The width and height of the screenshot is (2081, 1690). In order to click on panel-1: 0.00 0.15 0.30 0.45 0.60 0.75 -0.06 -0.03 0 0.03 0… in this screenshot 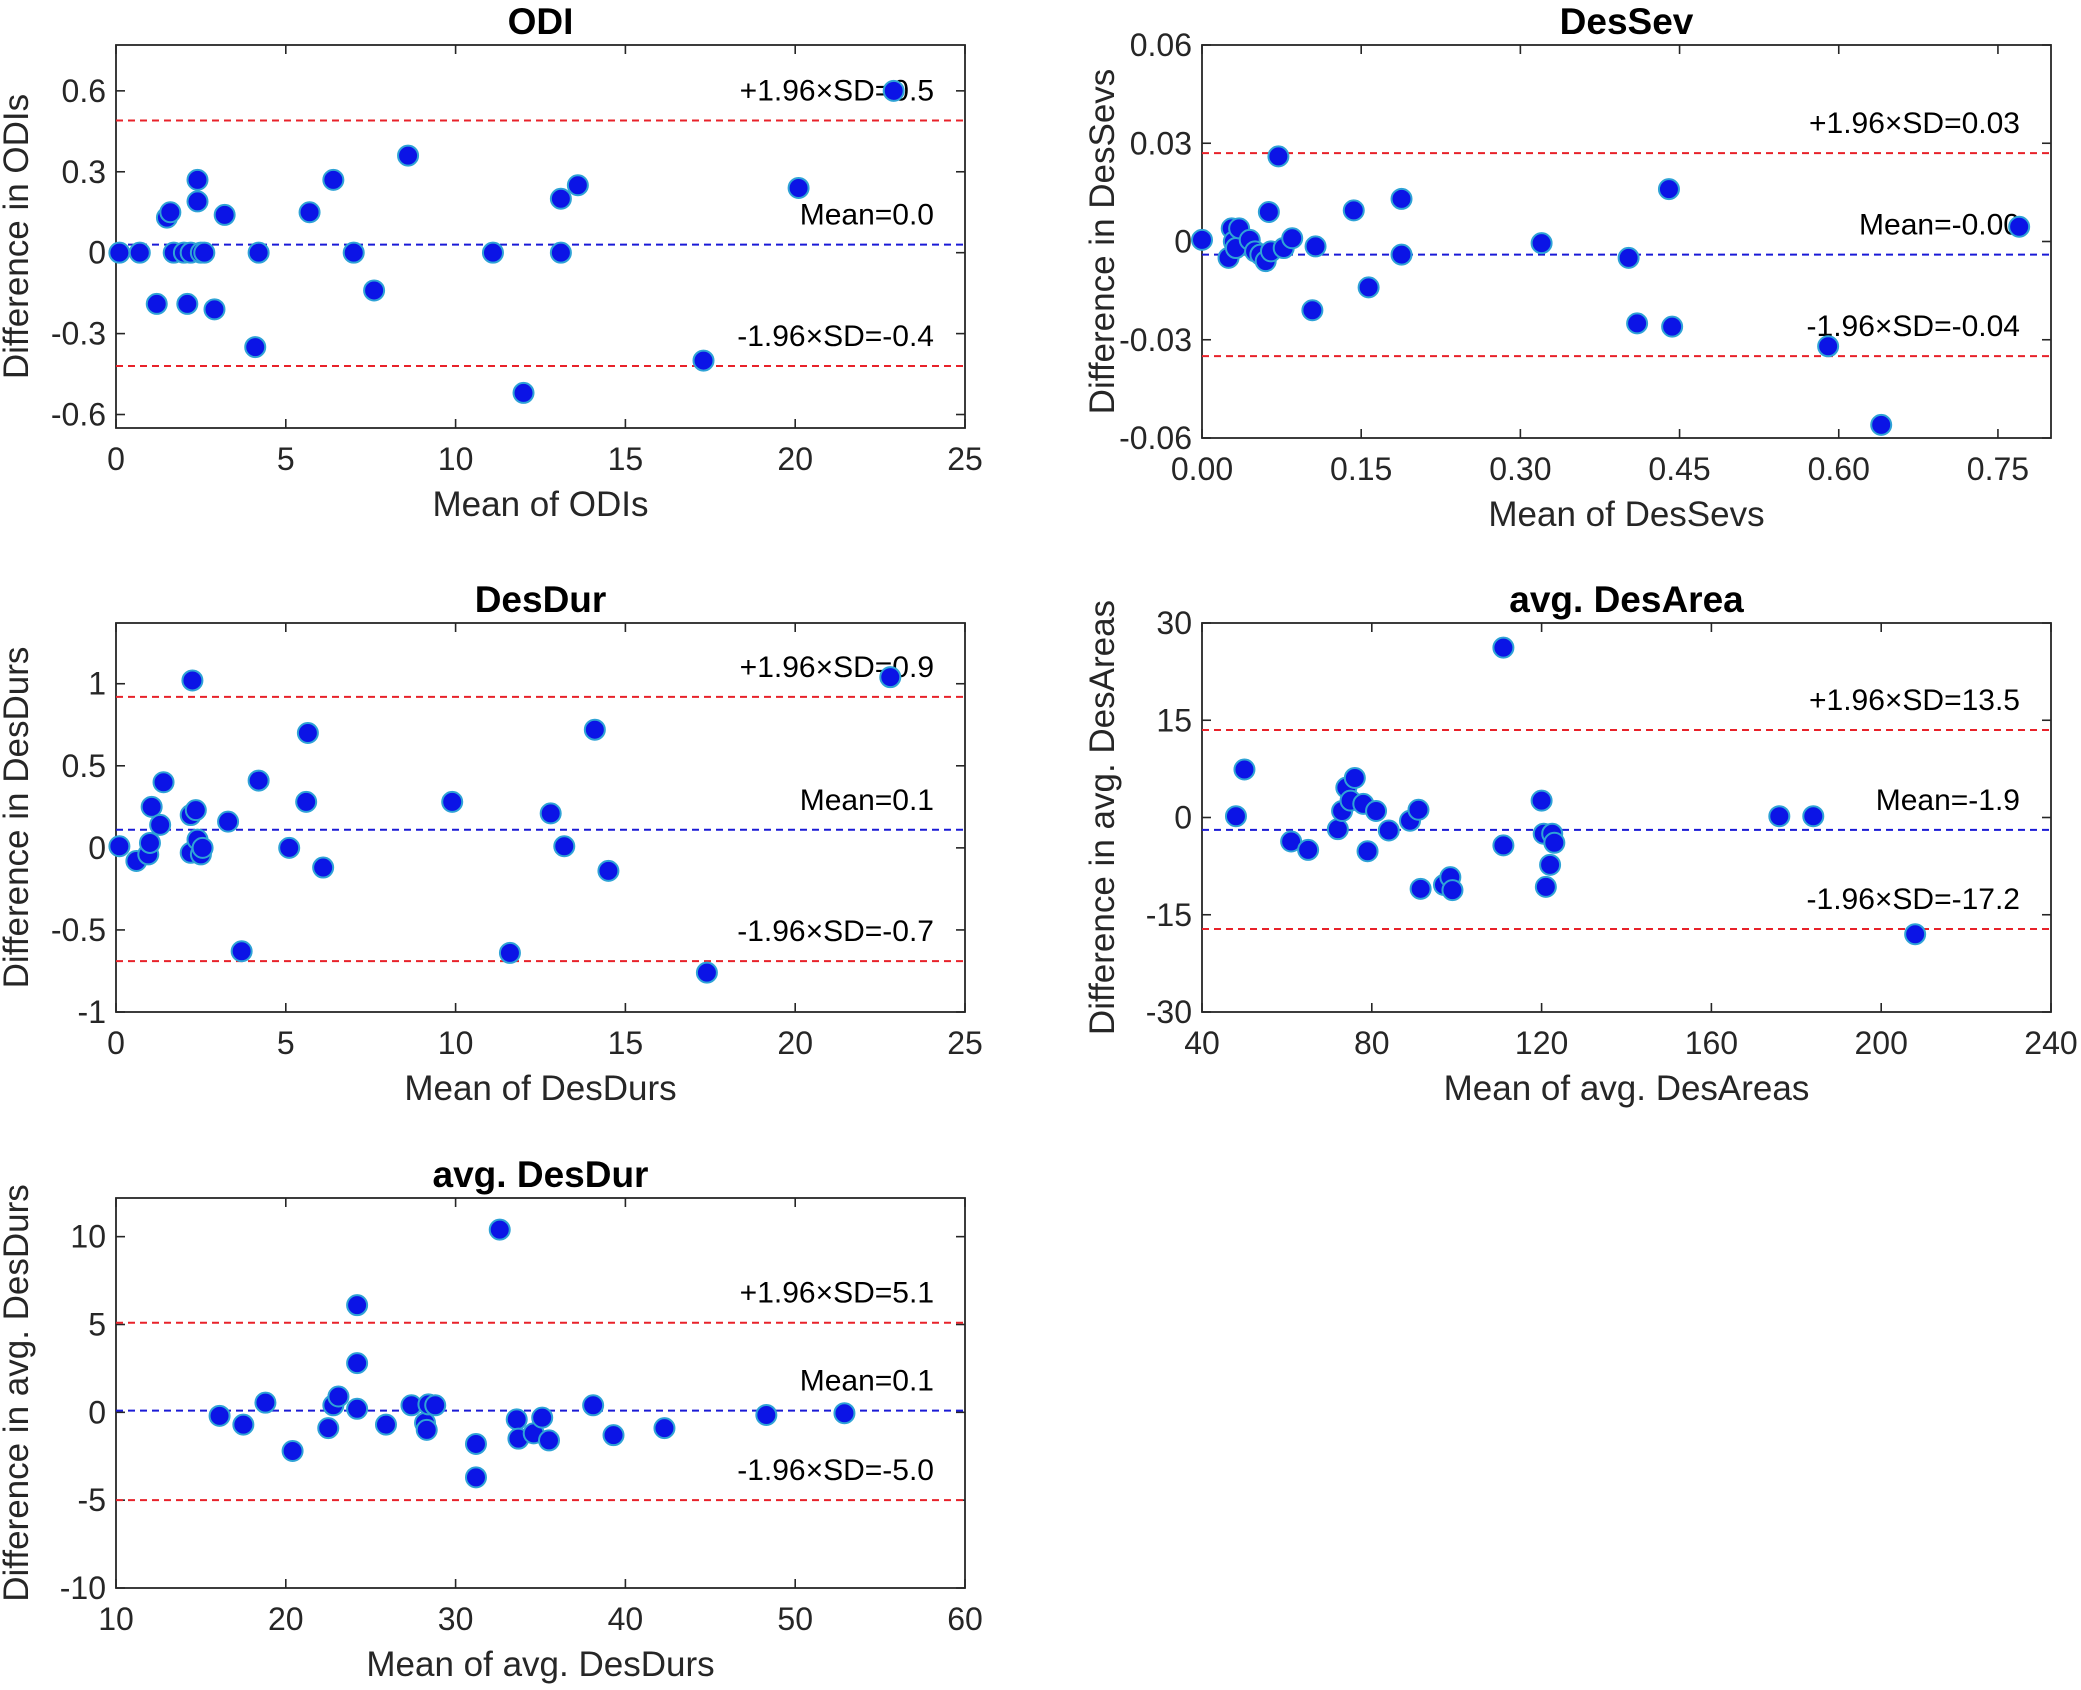, I will do `click(1567, 267)`.